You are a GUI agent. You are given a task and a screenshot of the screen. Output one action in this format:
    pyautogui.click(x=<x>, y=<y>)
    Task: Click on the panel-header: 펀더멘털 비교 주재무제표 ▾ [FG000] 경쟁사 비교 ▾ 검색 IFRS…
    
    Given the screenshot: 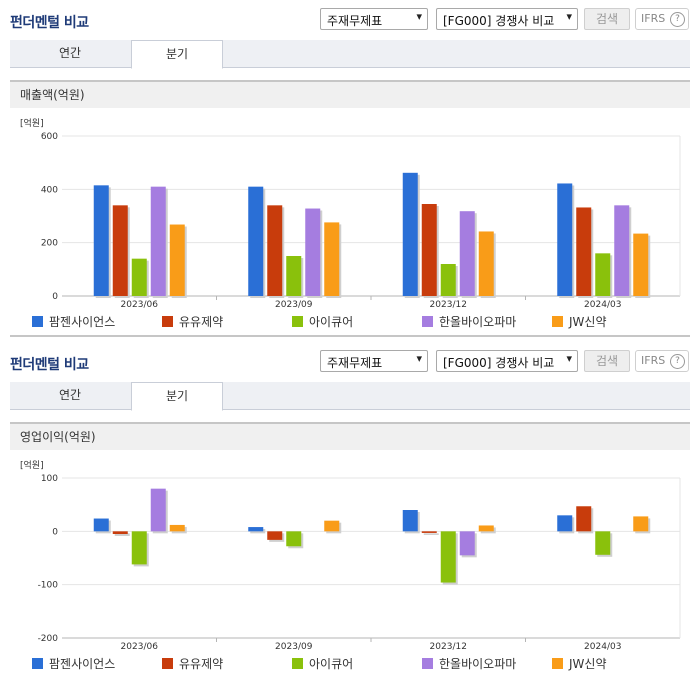 What is the action you would take?
    pyautogui.click(x=348, y=19)
    